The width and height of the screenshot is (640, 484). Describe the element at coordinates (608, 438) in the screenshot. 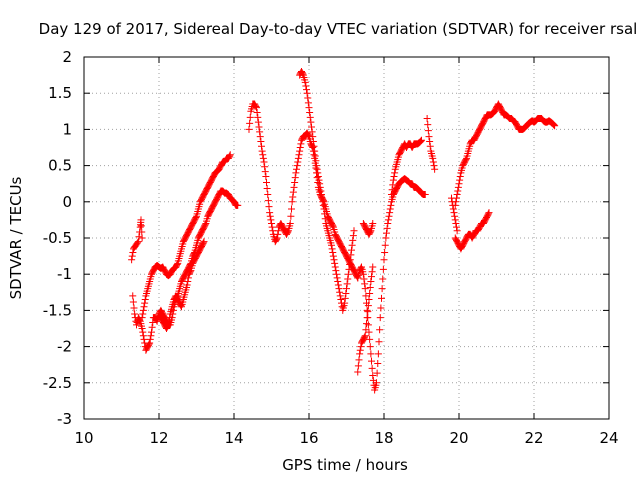

I see `x-tick-label: 24` at that location.